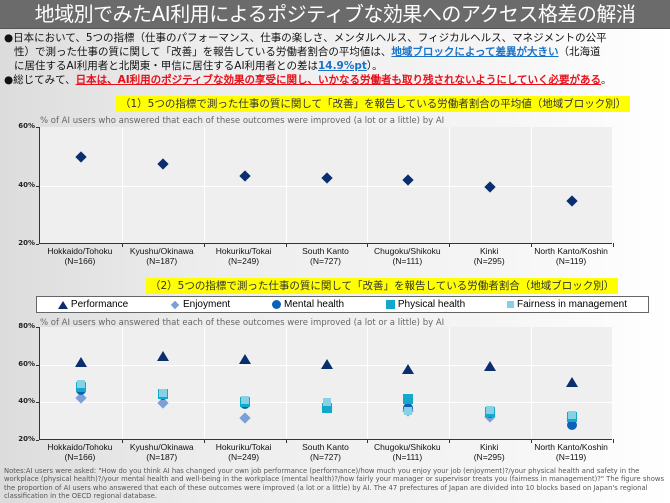  What do you see at coordinates (572, 424) in the screenshot?
I see `data-point-mental-health` at bounding box center [572, 424].